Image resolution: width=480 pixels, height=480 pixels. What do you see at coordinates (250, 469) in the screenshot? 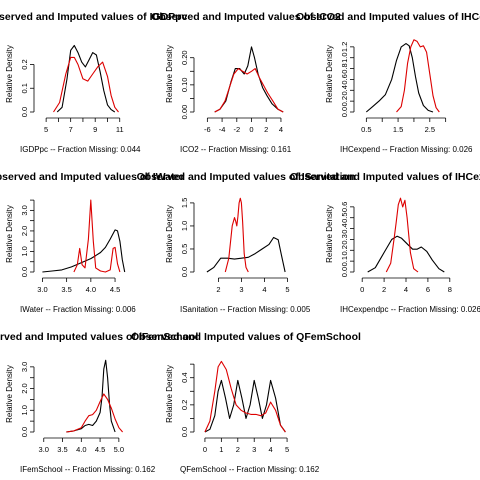
I see `x-axis-label: QFemSchool -- Fraction Missing: 0.162` at bounding box center [250, 469].